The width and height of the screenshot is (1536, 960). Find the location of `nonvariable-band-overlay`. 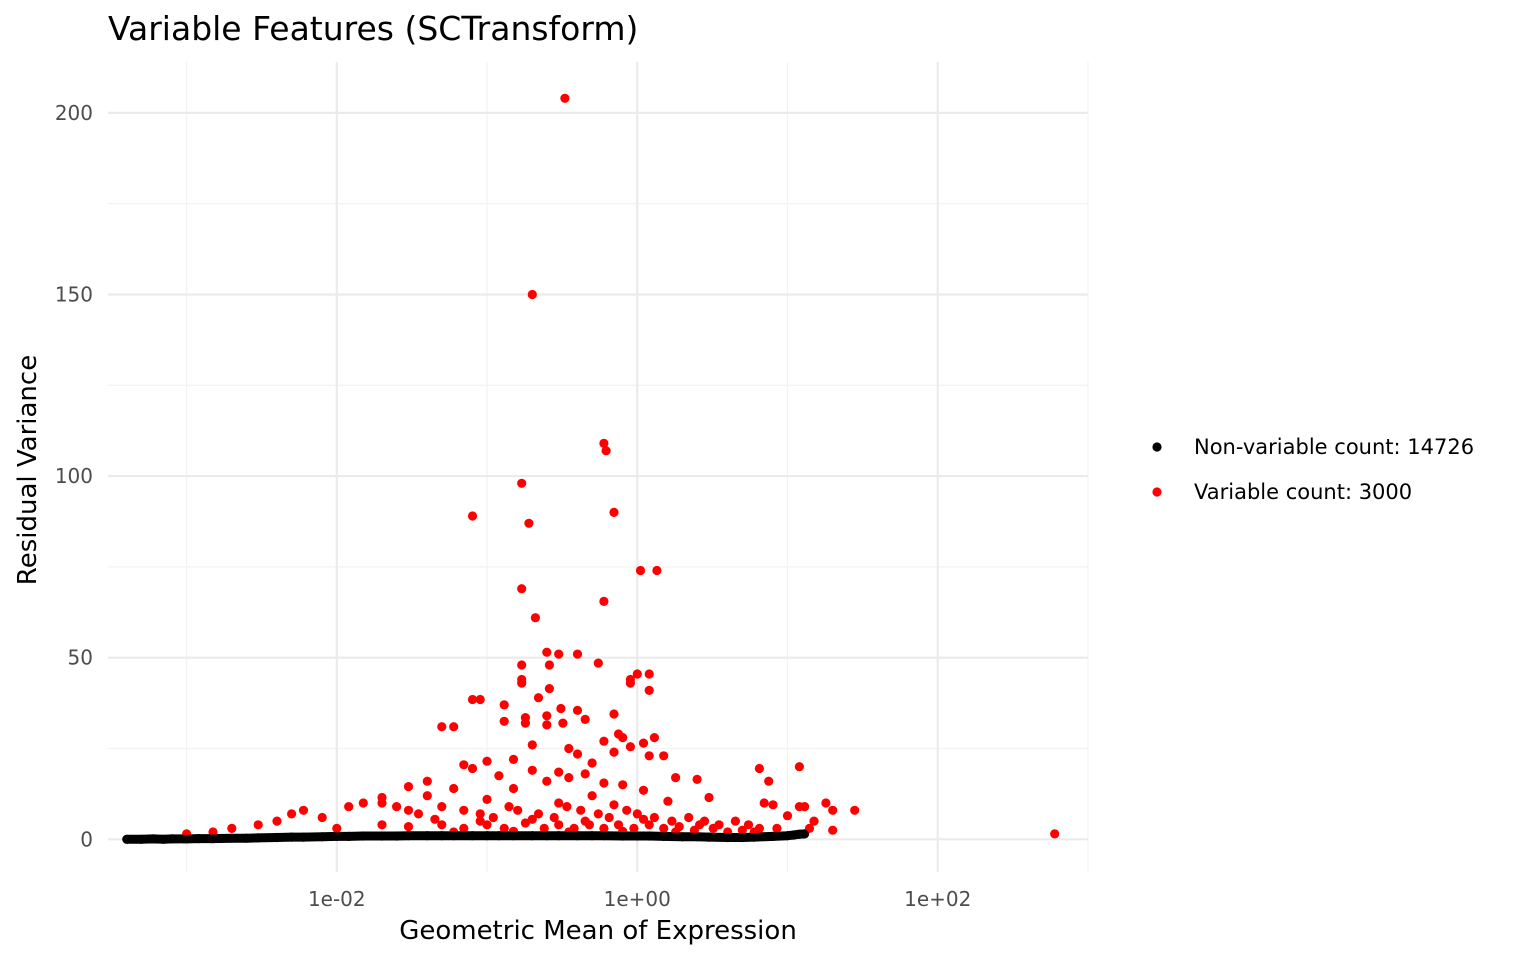

nonvariable-band-overlay is located at coordinates (465, 836).